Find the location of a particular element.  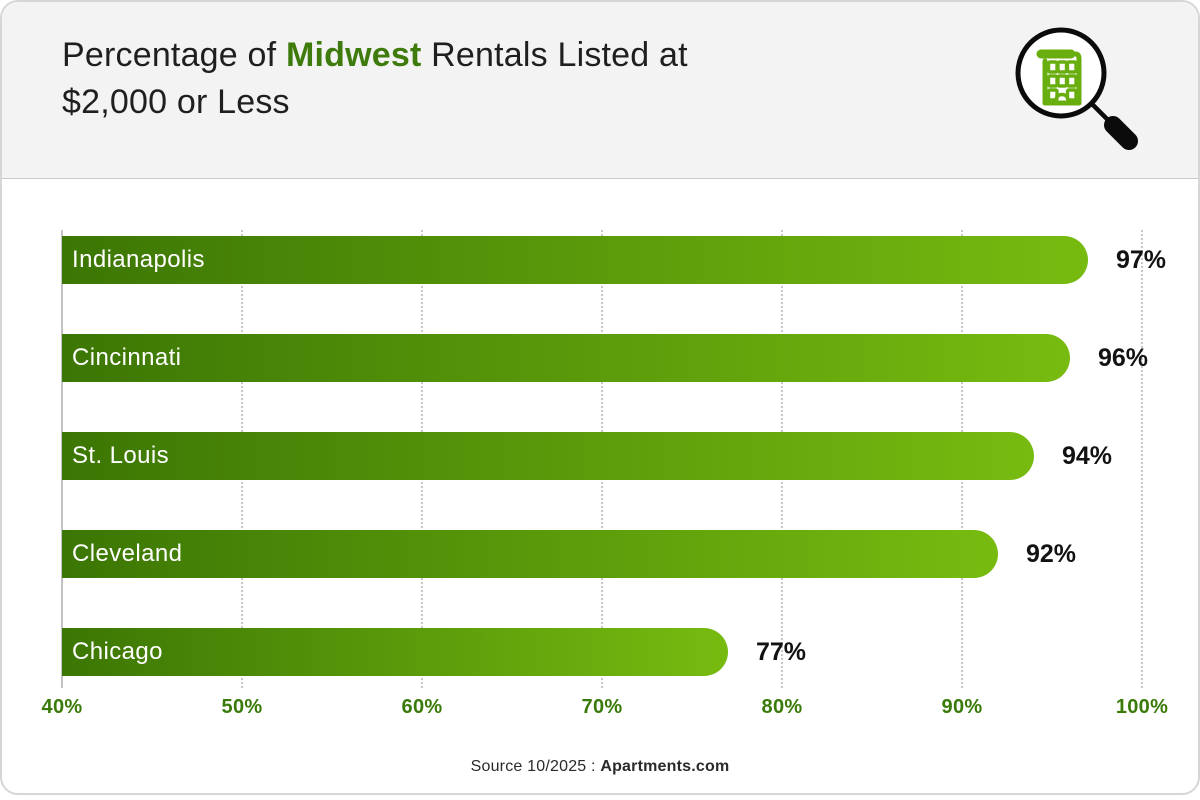

bar-row: Cincinnati 96% is located at coordinates (605, 358).